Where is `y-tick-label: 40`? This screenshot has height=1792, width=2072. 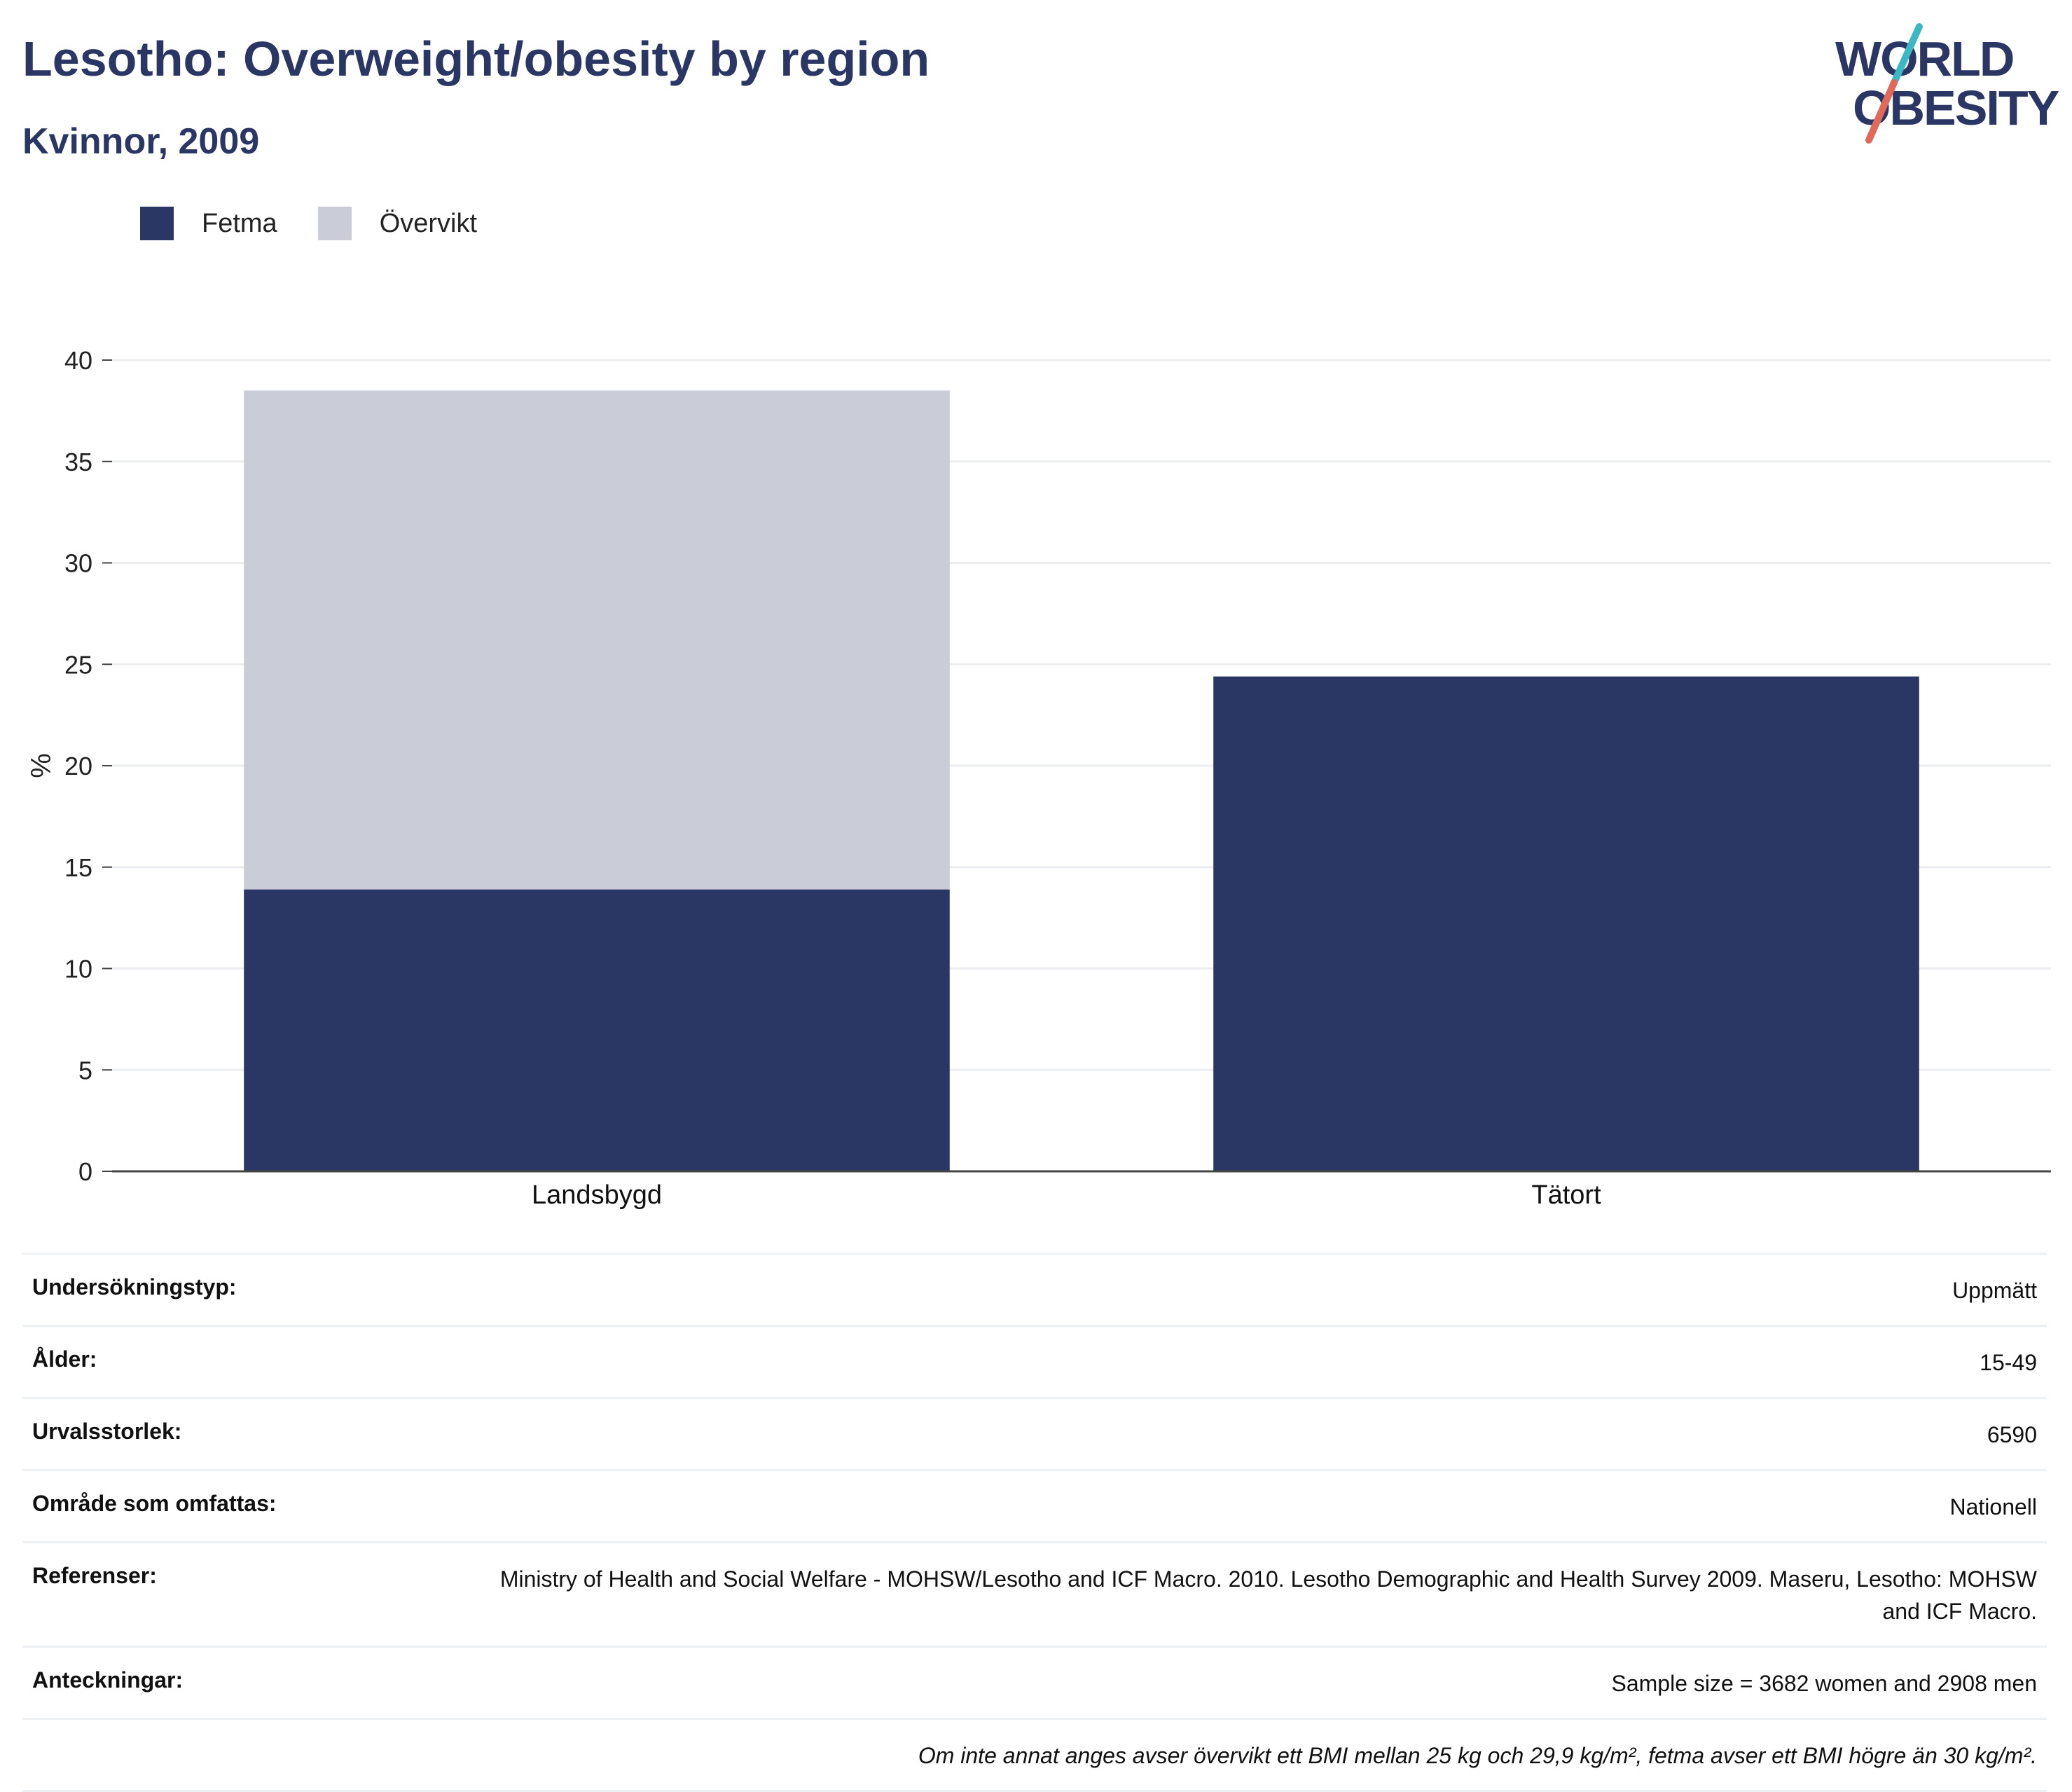 y-tick-label: 40 is located at coordinates (78, 360).